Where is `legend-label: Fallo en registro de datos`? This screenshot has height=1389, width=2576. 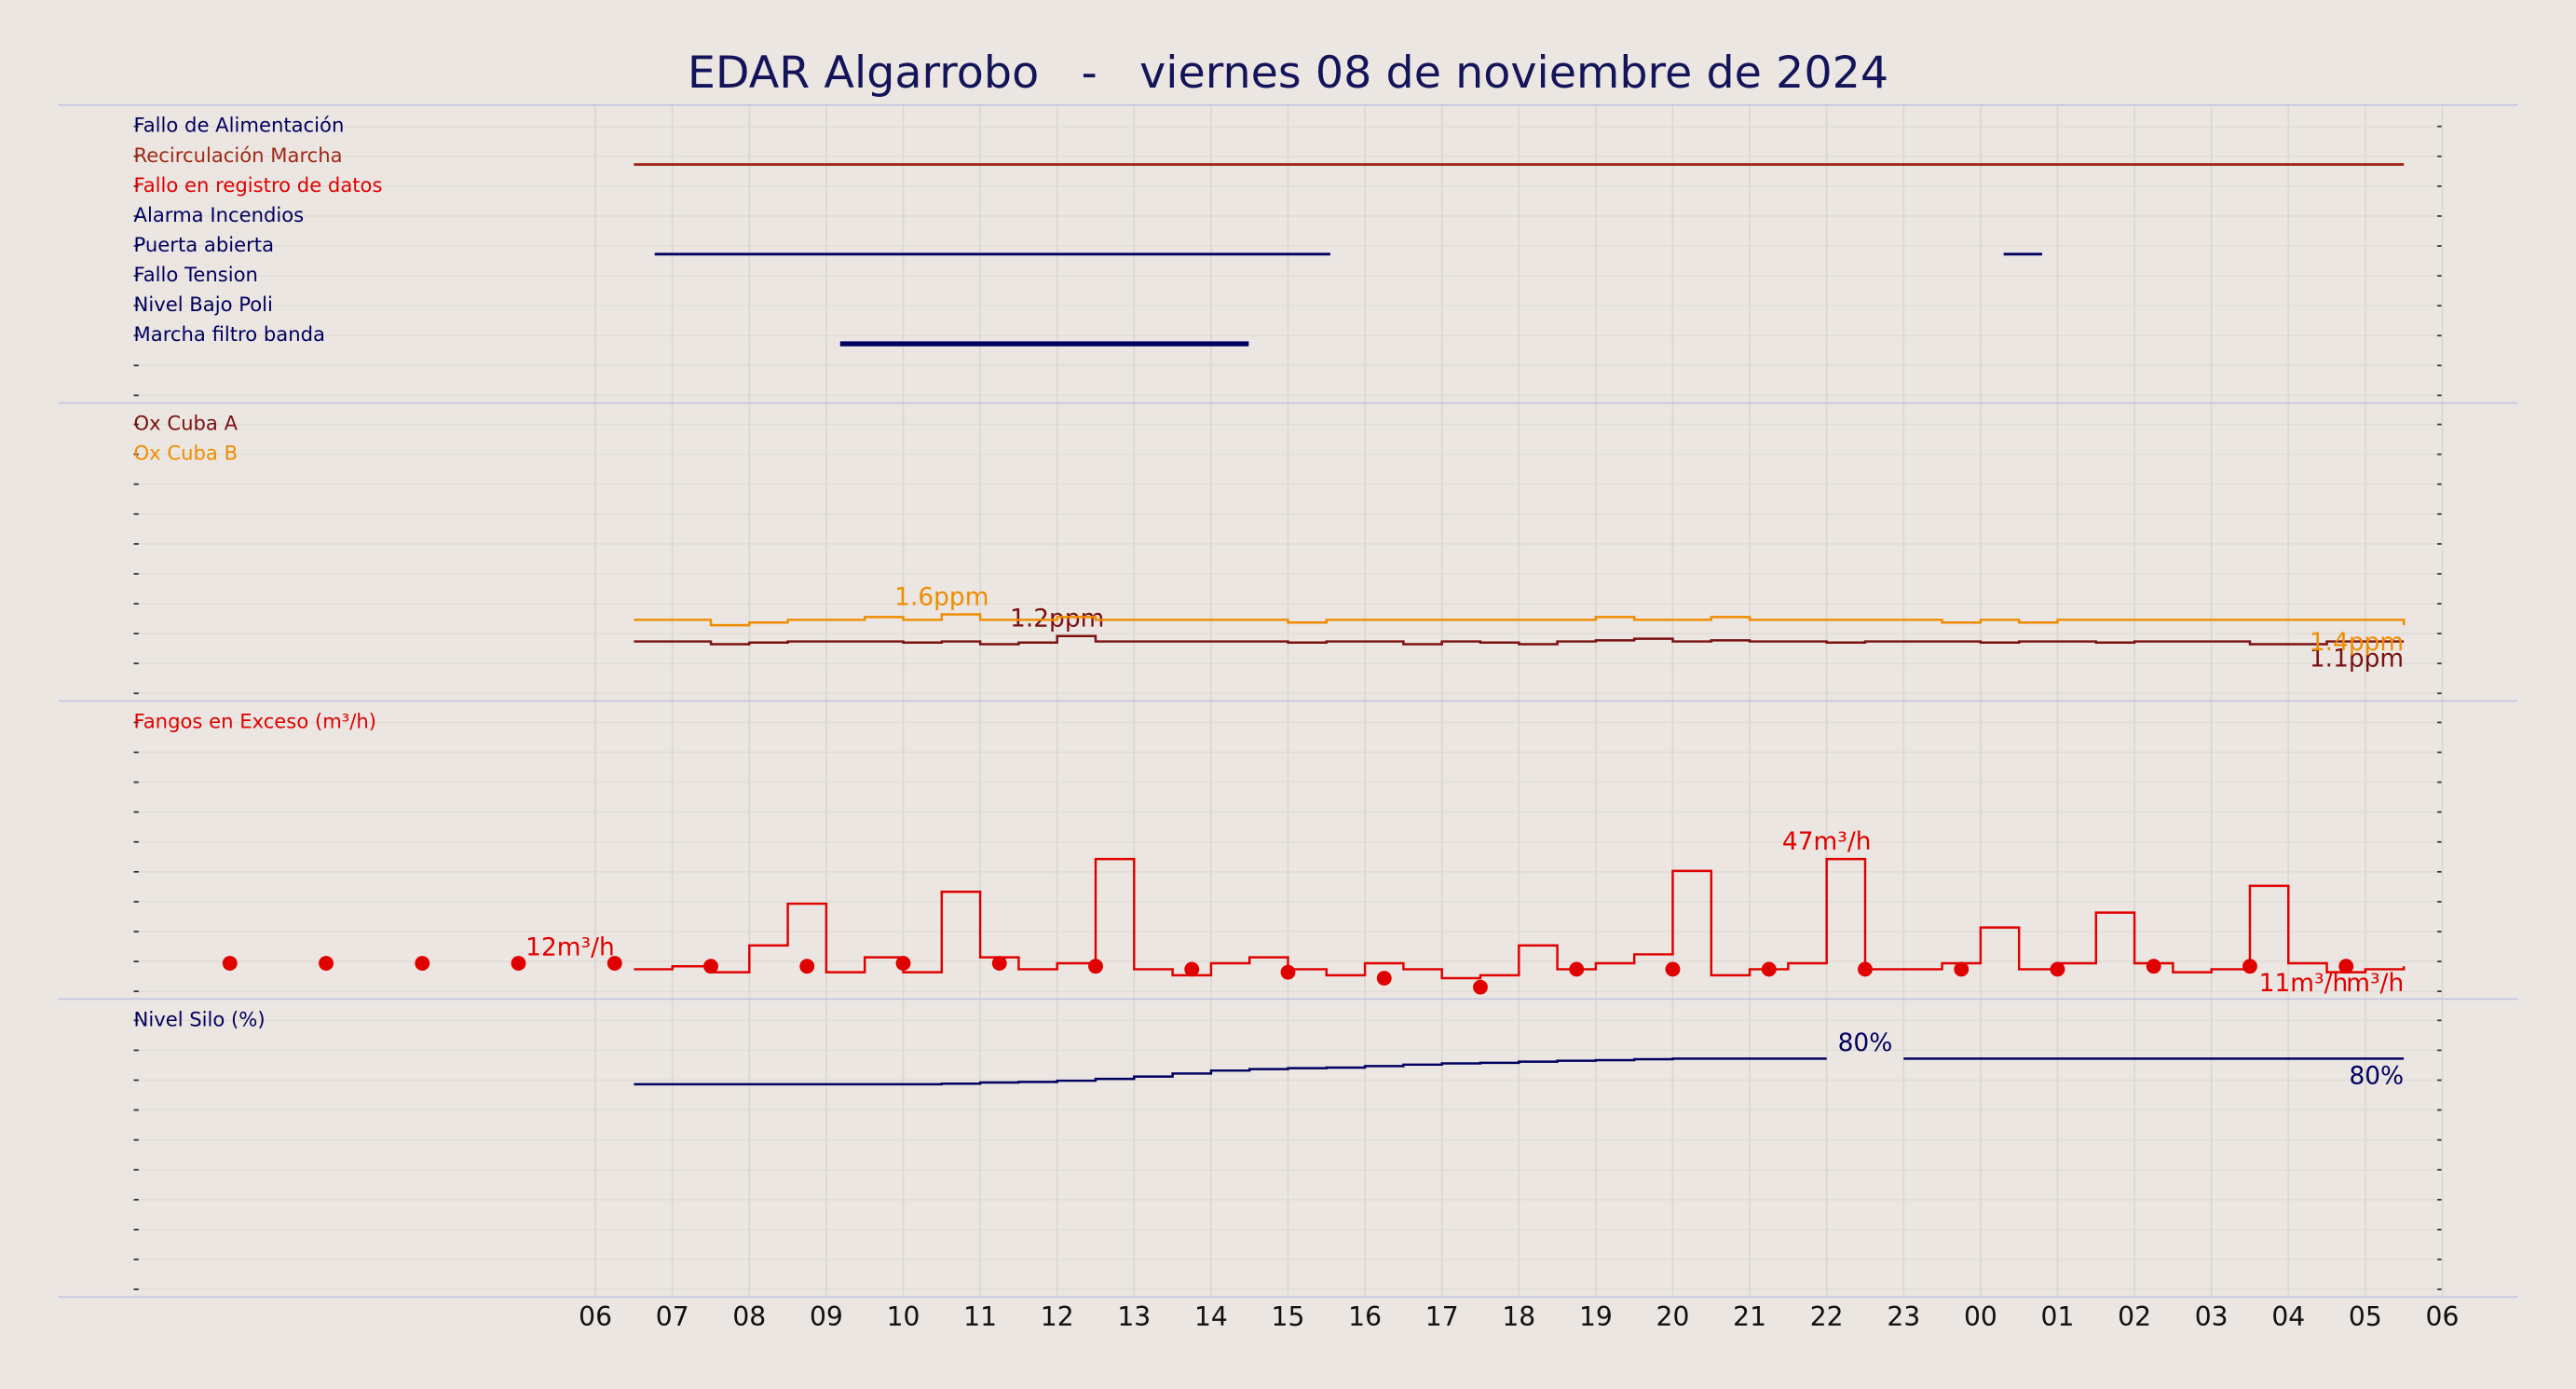 legend-label: Fallo en registro de datos is located at coordinates (258, 185).